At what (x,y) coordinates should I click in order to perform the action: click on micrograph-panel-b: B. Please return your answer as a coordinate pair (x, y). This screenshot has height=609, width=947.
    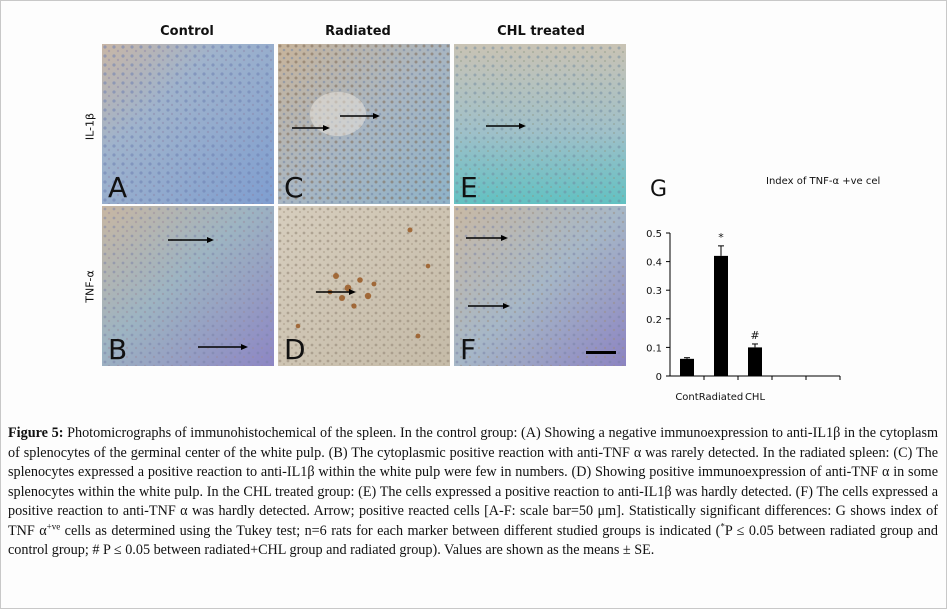
    Looking at the image, I should click on (188, 286).